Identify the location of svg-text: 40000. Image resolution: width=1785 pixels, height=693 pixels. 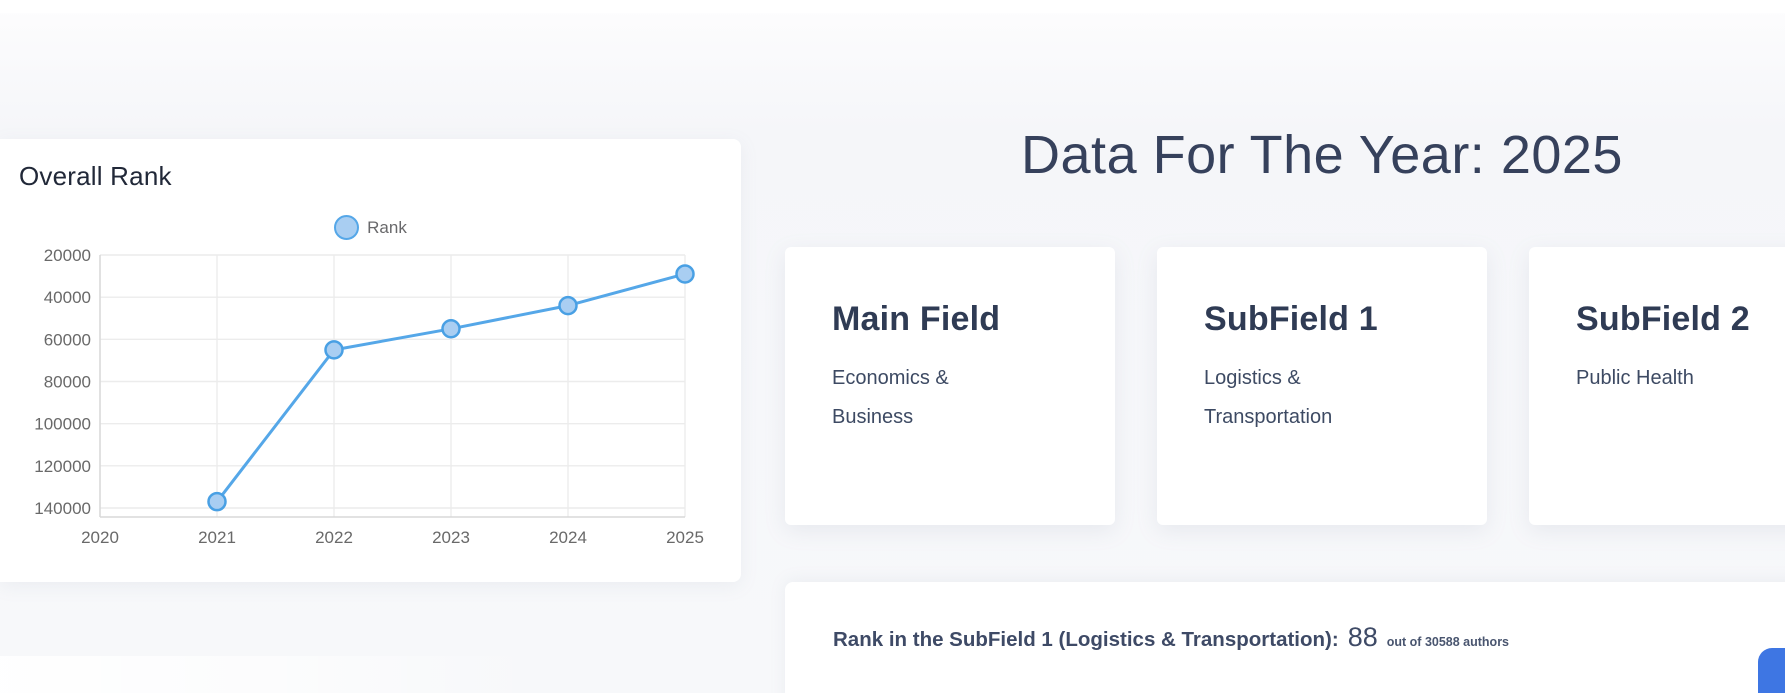
(67, 297).